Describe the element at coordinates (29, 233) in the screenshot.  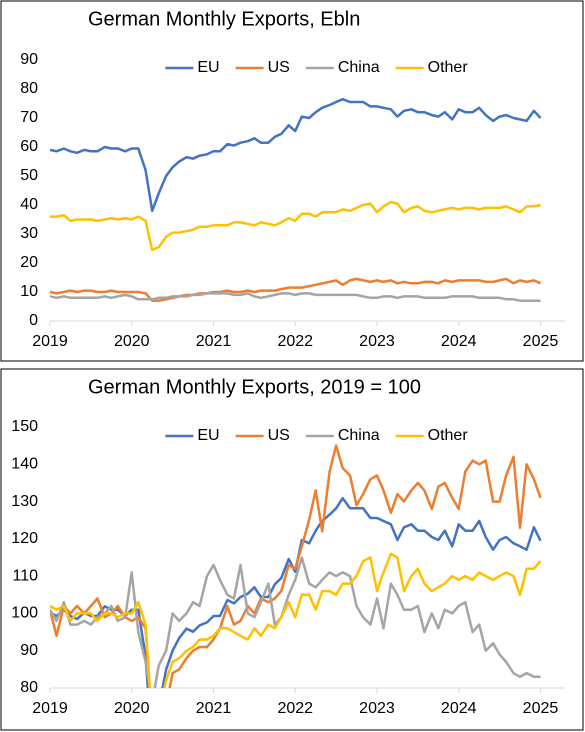
I see `y-tick-label: 30` at that location.